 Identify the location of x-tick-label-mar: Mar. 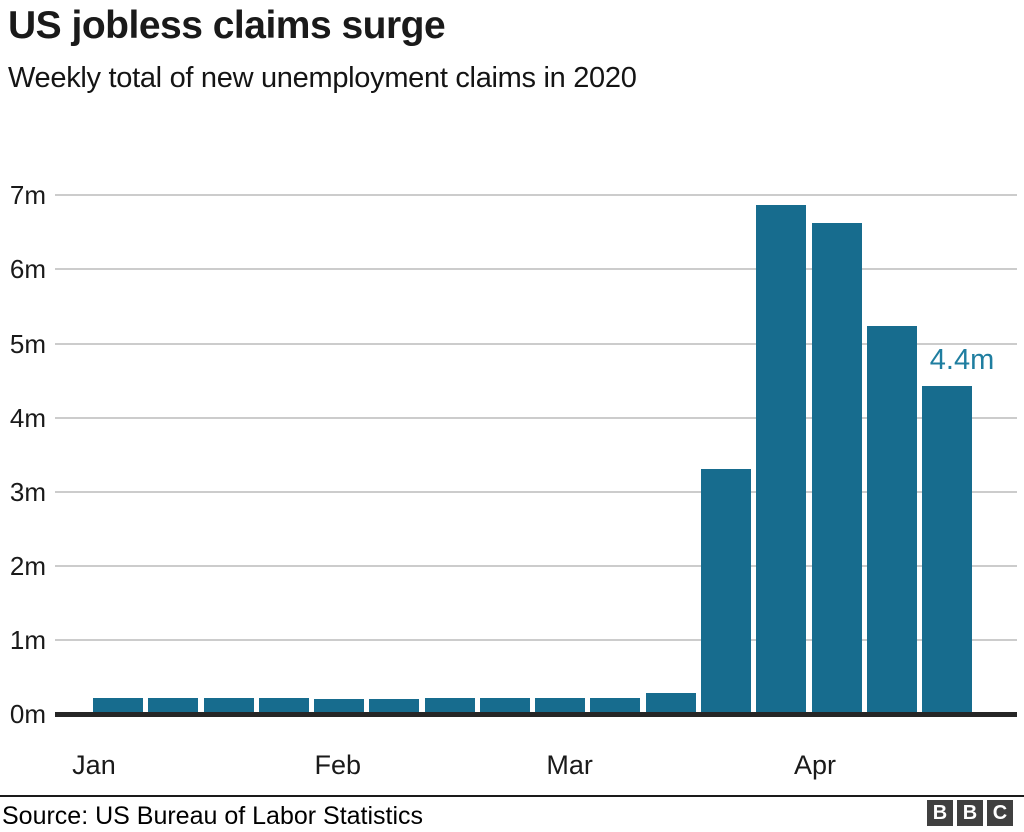
(569, 765).